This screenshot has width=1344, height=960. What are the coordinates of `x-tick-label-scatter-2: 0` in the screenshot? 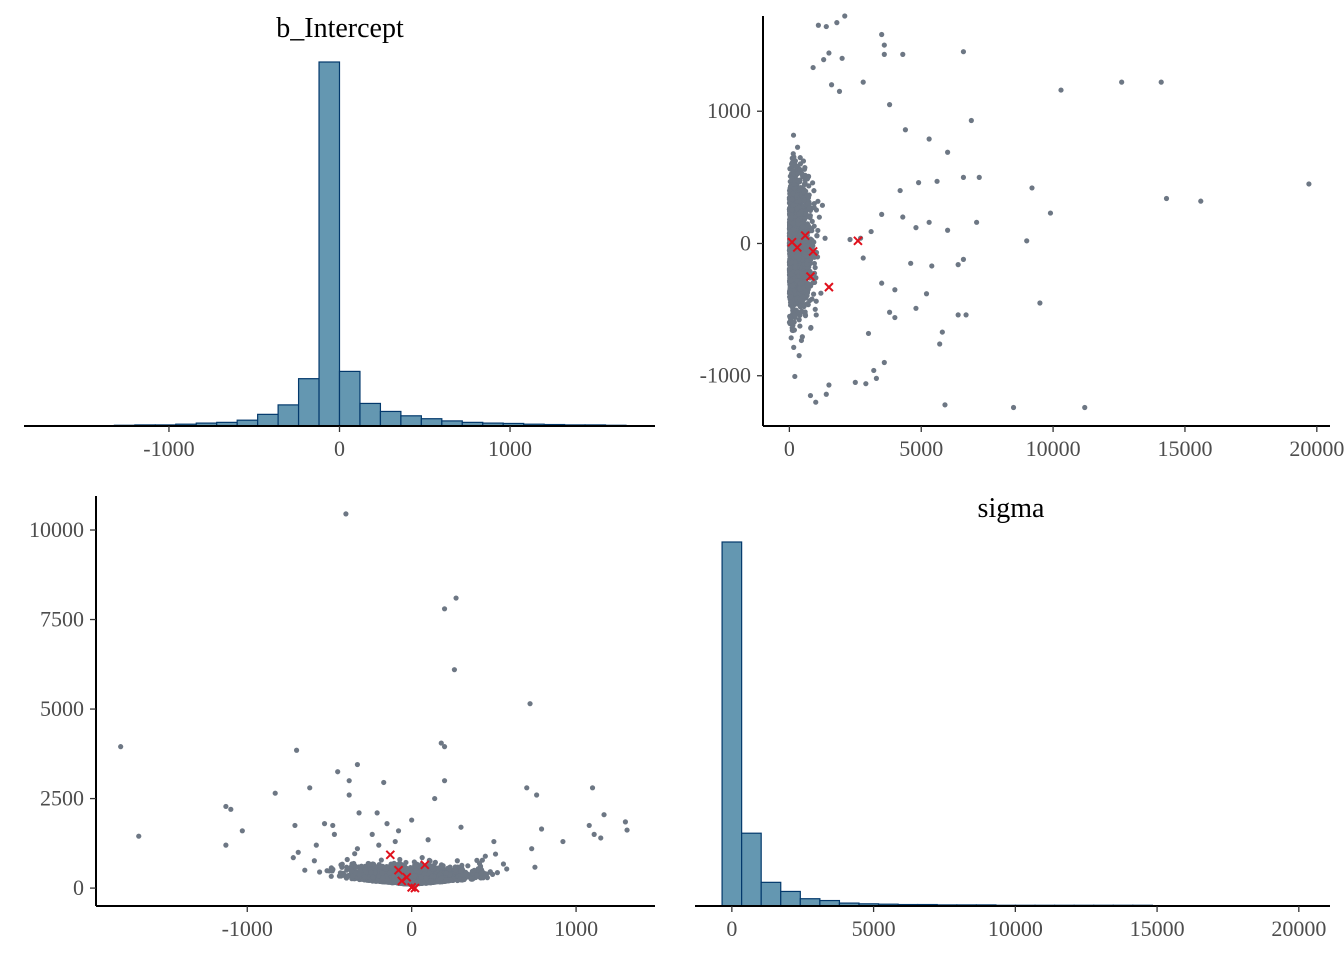 It's located at (411, 928).